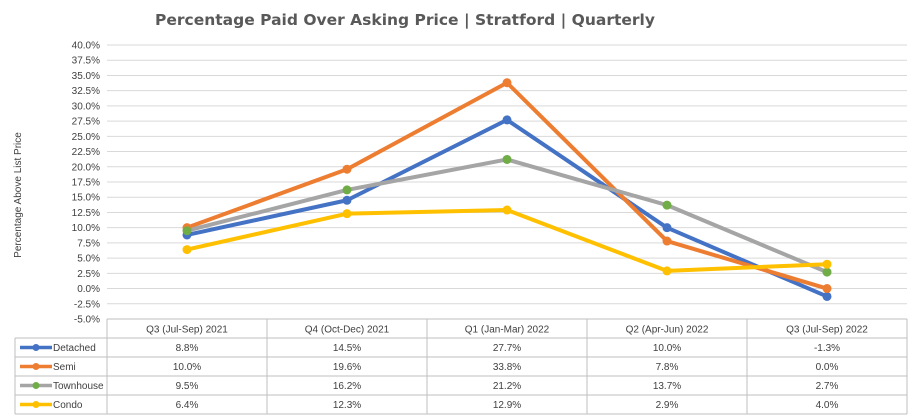  I want to click on data-label: 19.6%, so click(347, 367).